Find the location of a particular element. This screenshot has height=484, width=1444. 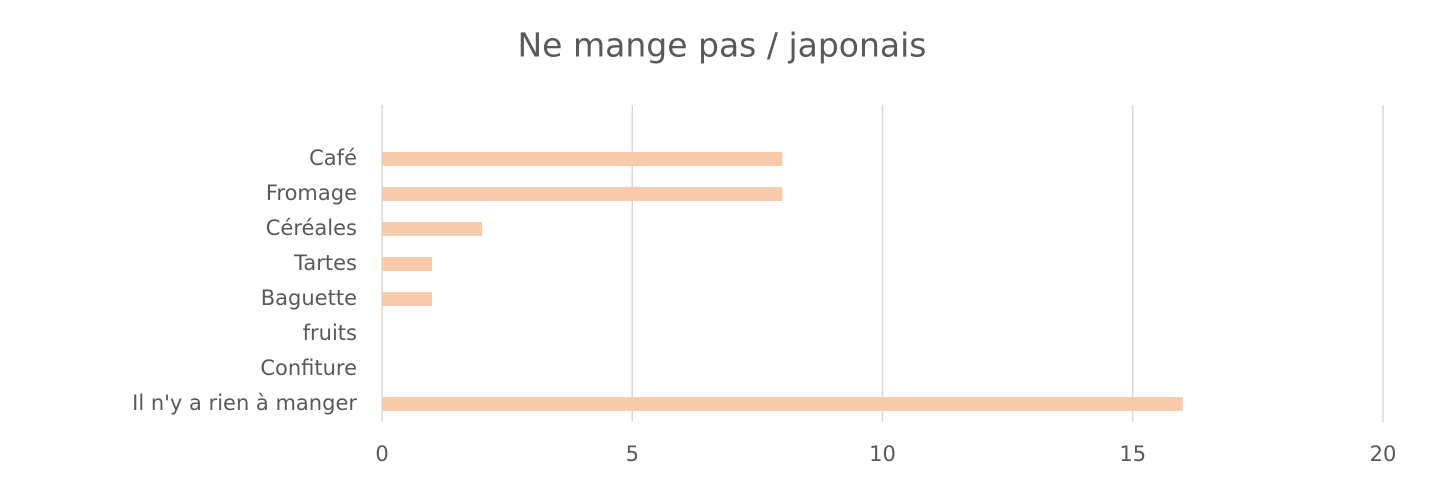

y-tick-label: Il n'y a rien à manger is located at coordinates (244, 403).